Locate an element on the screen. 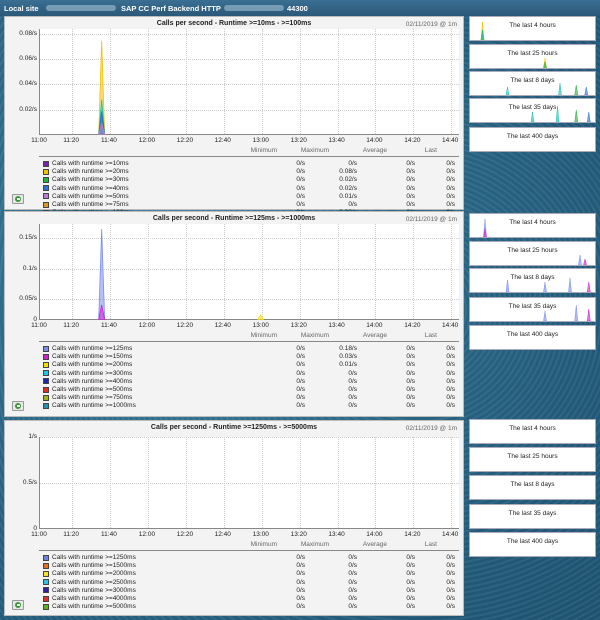 The height and width of the screenshot is (620, 600). legend-row: Calls with runtime >=750ms 0/s 0/s 0/s 0/s is located at coordinates (249, 398).